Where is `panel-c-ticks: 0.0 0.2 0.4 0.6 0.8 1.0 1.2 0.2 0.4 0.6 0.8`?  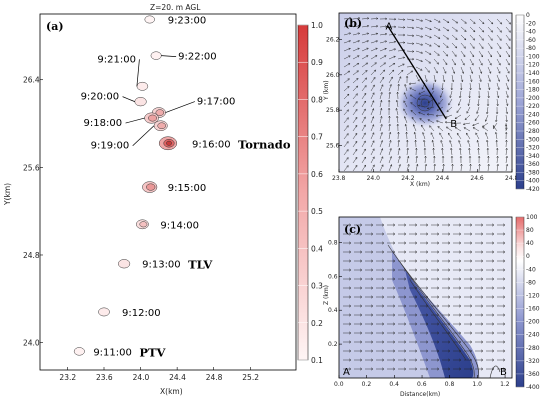 panel-c-ticks: 0.0 0.2 0.4 0.6 0.8 1.0 1.2 0.2 0.4 0.6 0.8 is located at coordinates (419, 313).